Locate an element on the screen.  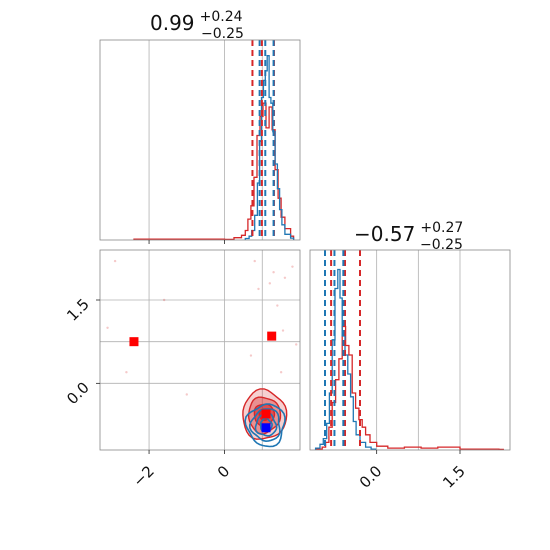
top-marginal-frame is located at coordinates (200, 140).